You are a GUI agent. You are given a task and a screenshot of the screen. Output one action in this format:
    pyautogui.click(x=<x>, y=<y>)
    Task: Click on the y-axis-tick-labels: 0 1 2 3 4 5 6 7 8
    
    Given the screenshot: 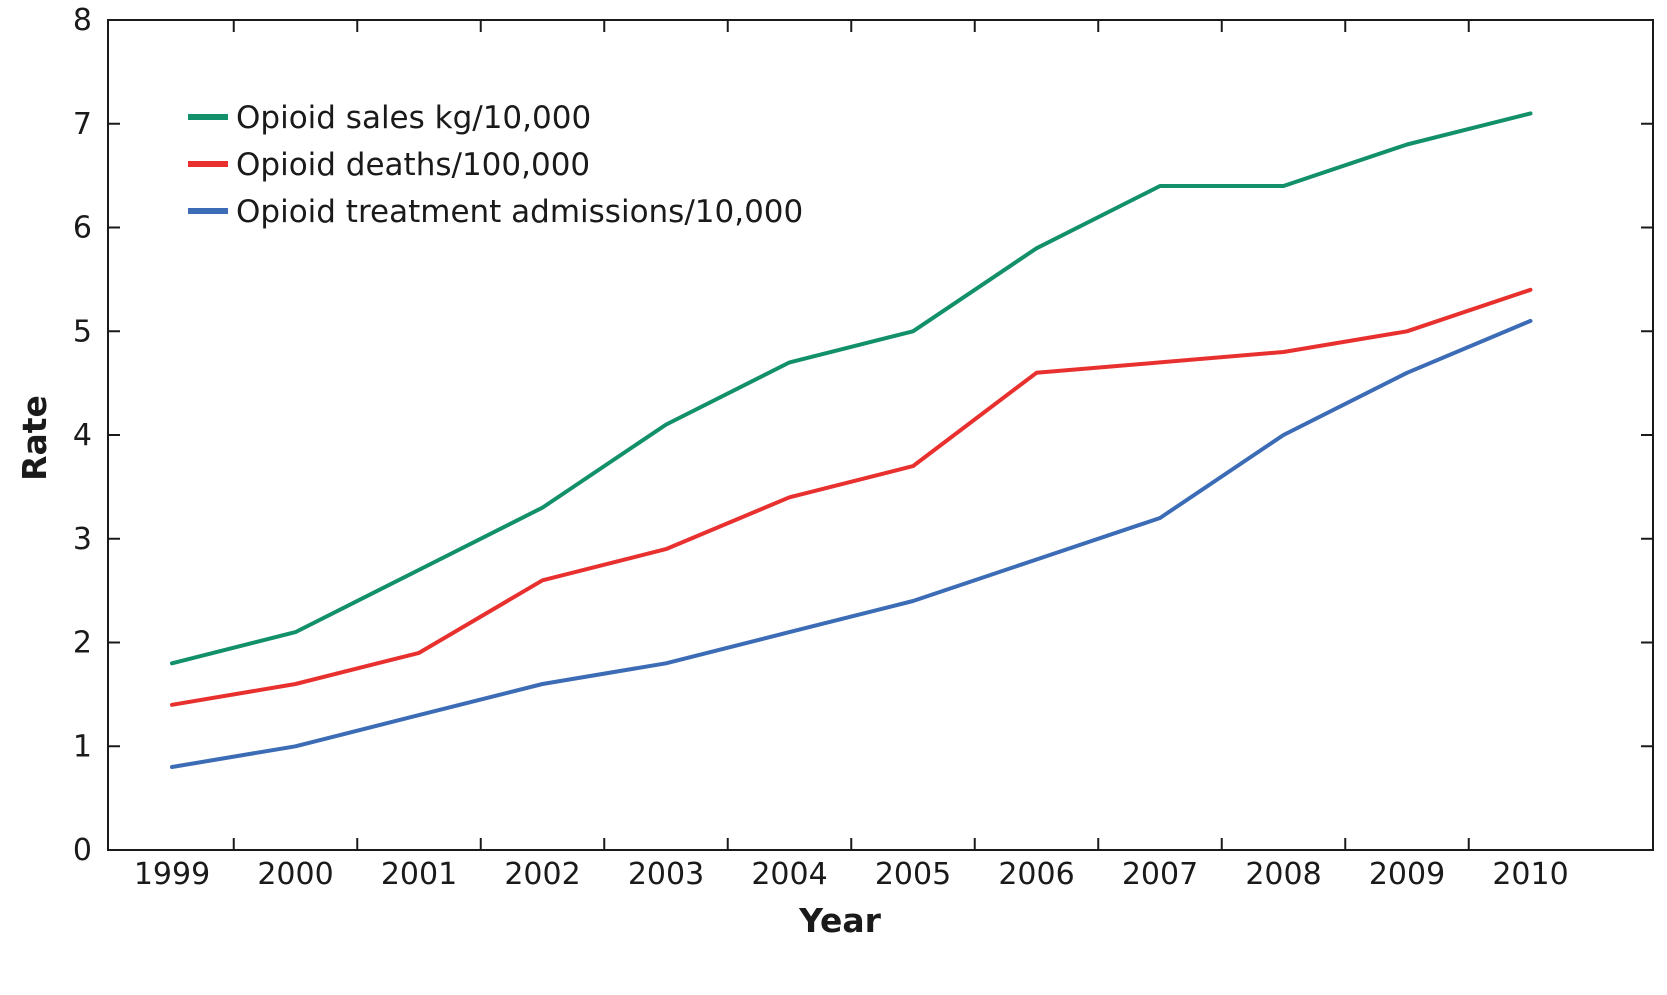 What is the action you would take?
    pyautogui.click(x=82, y=435)
    